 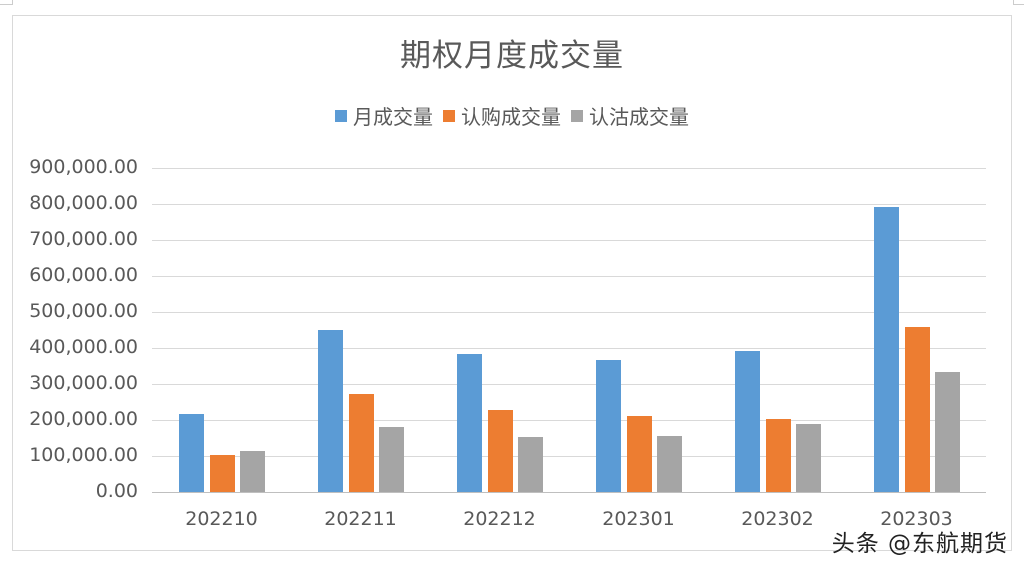 What do you see at coordinates (83, 455) in the screenshot?
I see `y-tick-label: 100,000.00` at bounding box center [83, 455].